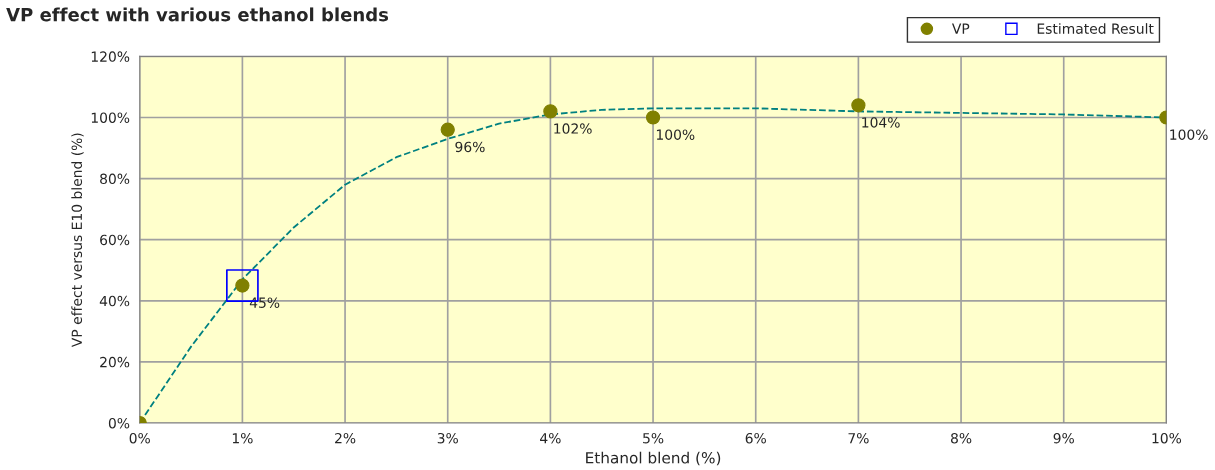  What do you see at coordinates (960, 28) in the screenshot?
I see `legend-label: VP` at bounding box center [960, 28].